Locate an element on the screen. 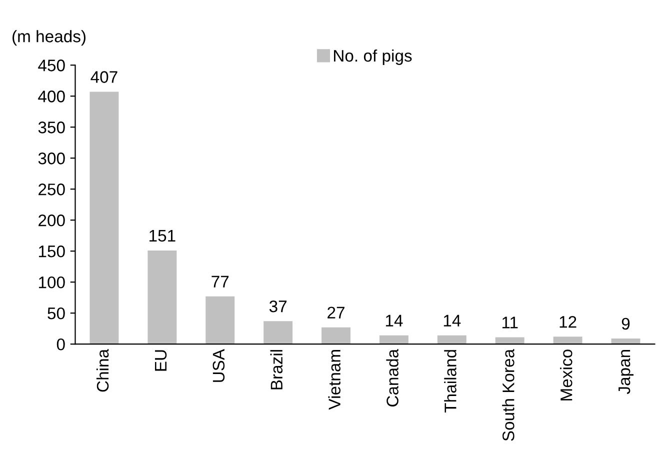 The height and width of the screenshot is (472, 660). y-tick-label: 150 is located at coordinates (51, 252).